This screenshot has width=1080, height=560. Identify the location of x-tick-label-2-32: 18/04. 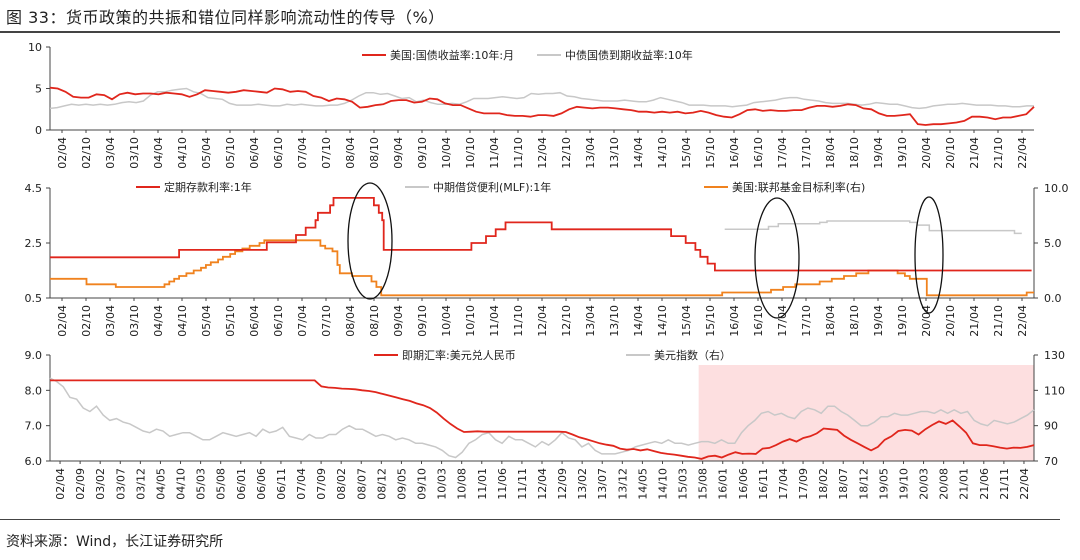
(830, 321).